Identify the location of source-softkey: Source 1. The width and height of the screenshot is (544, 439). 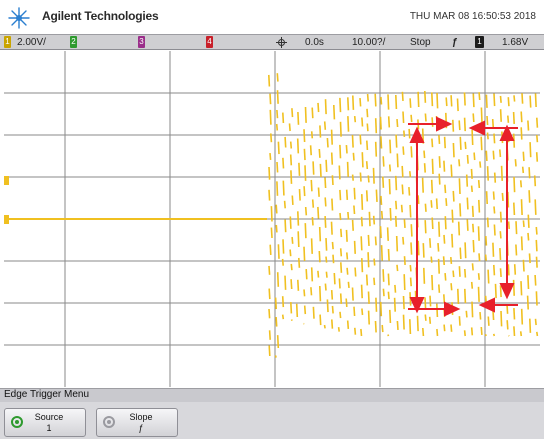
(45, 422).